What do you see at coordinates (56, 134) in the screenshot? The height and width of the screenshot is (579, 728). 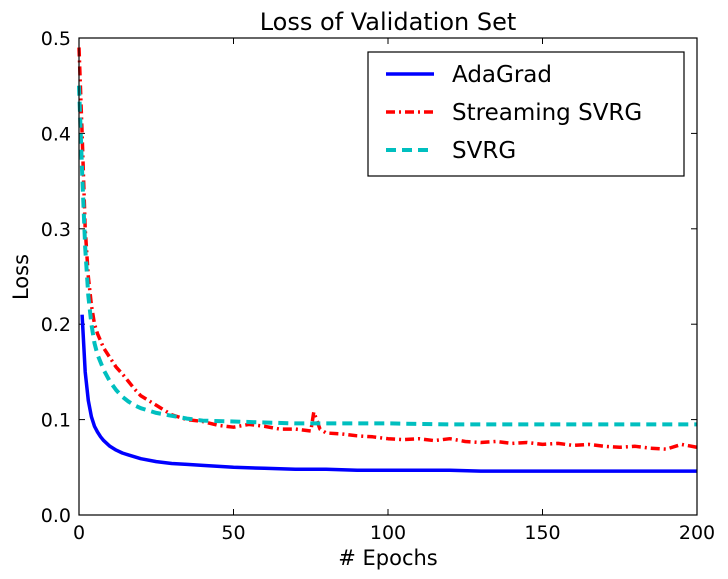 I see `y-tick-label: 0.4` at bounding box center [56, 134].